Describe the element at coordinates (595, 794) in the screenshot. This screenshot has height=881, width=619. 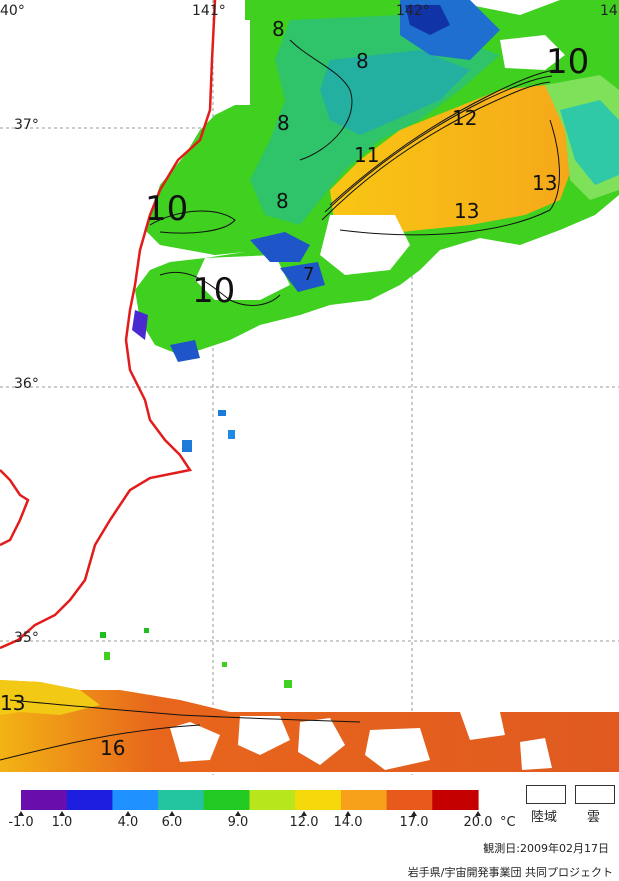
I see `cloud-swatch` at that location.